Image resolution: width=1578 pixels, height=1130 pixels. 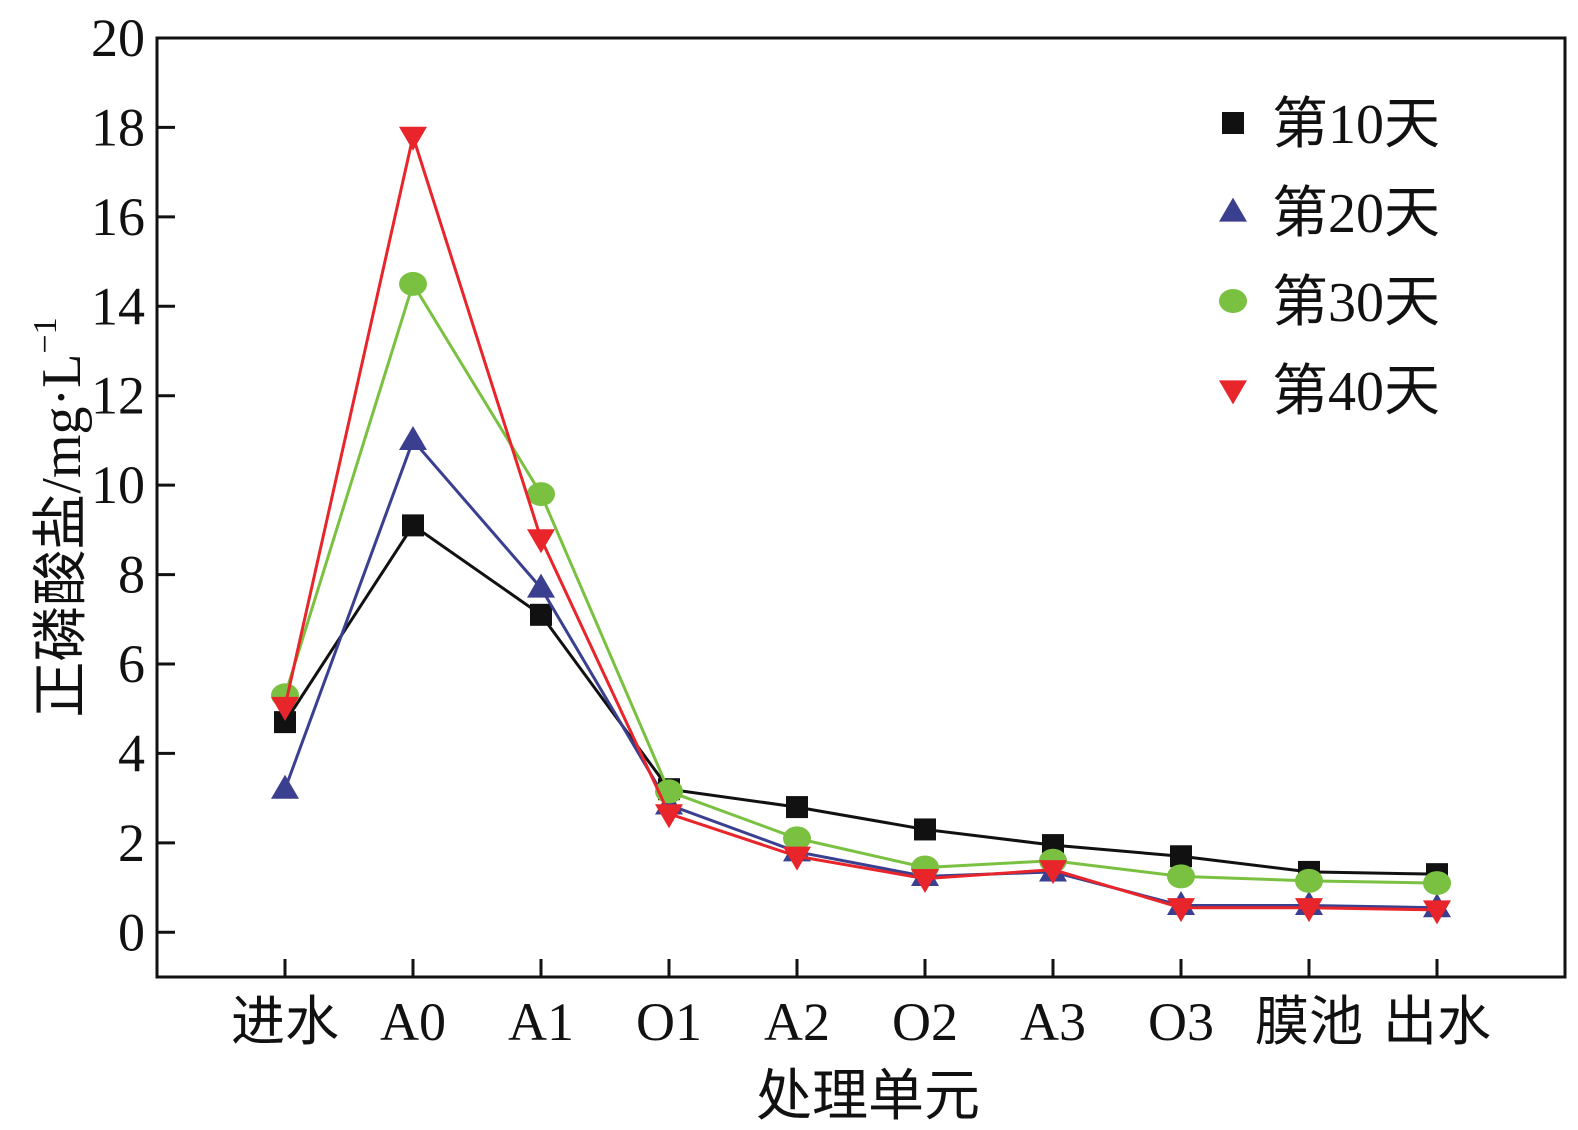 I want to click on y-axis-title-main: 正磷酸盐/mg·L, so click(x=62, y=536).